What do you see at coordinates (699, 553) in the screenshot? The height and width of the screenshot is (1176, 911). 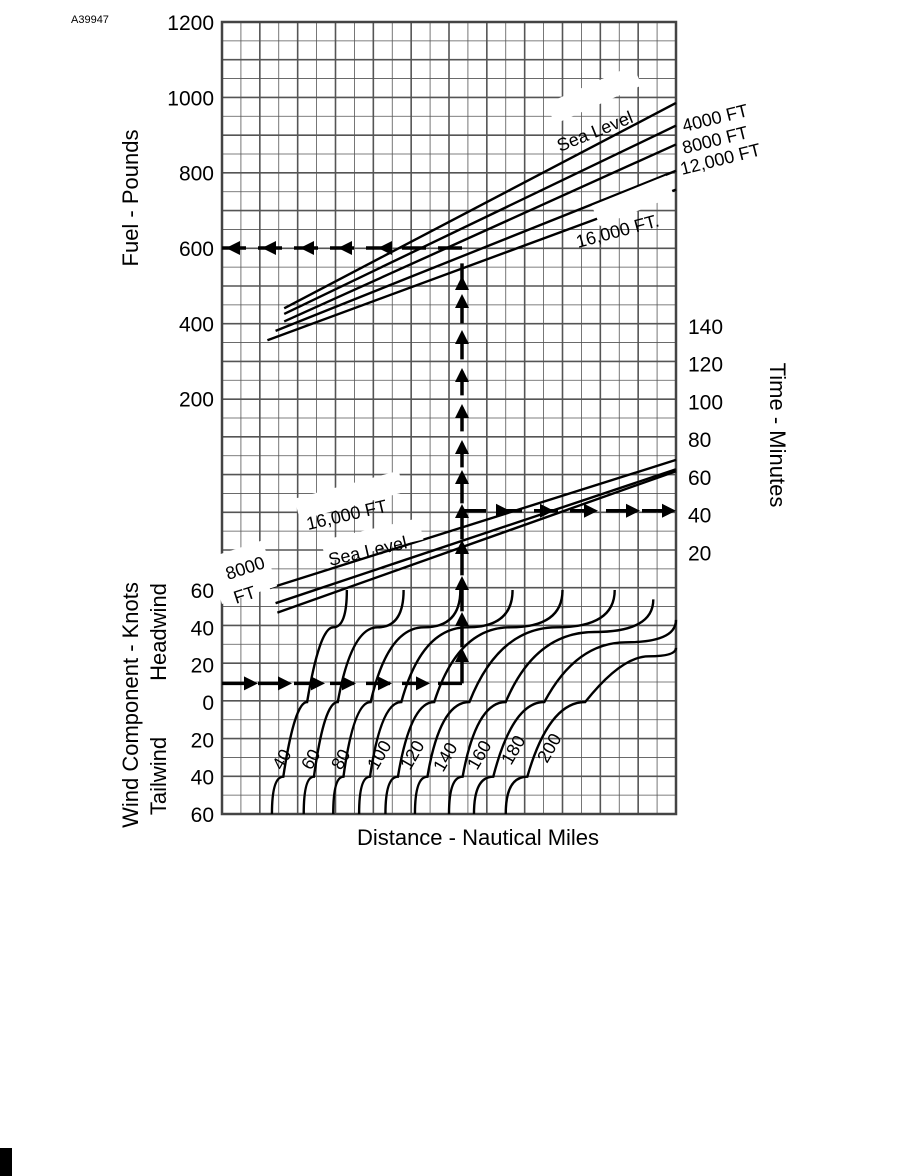 I see `time-tick-label: 20` at bounding box center [699, 553].